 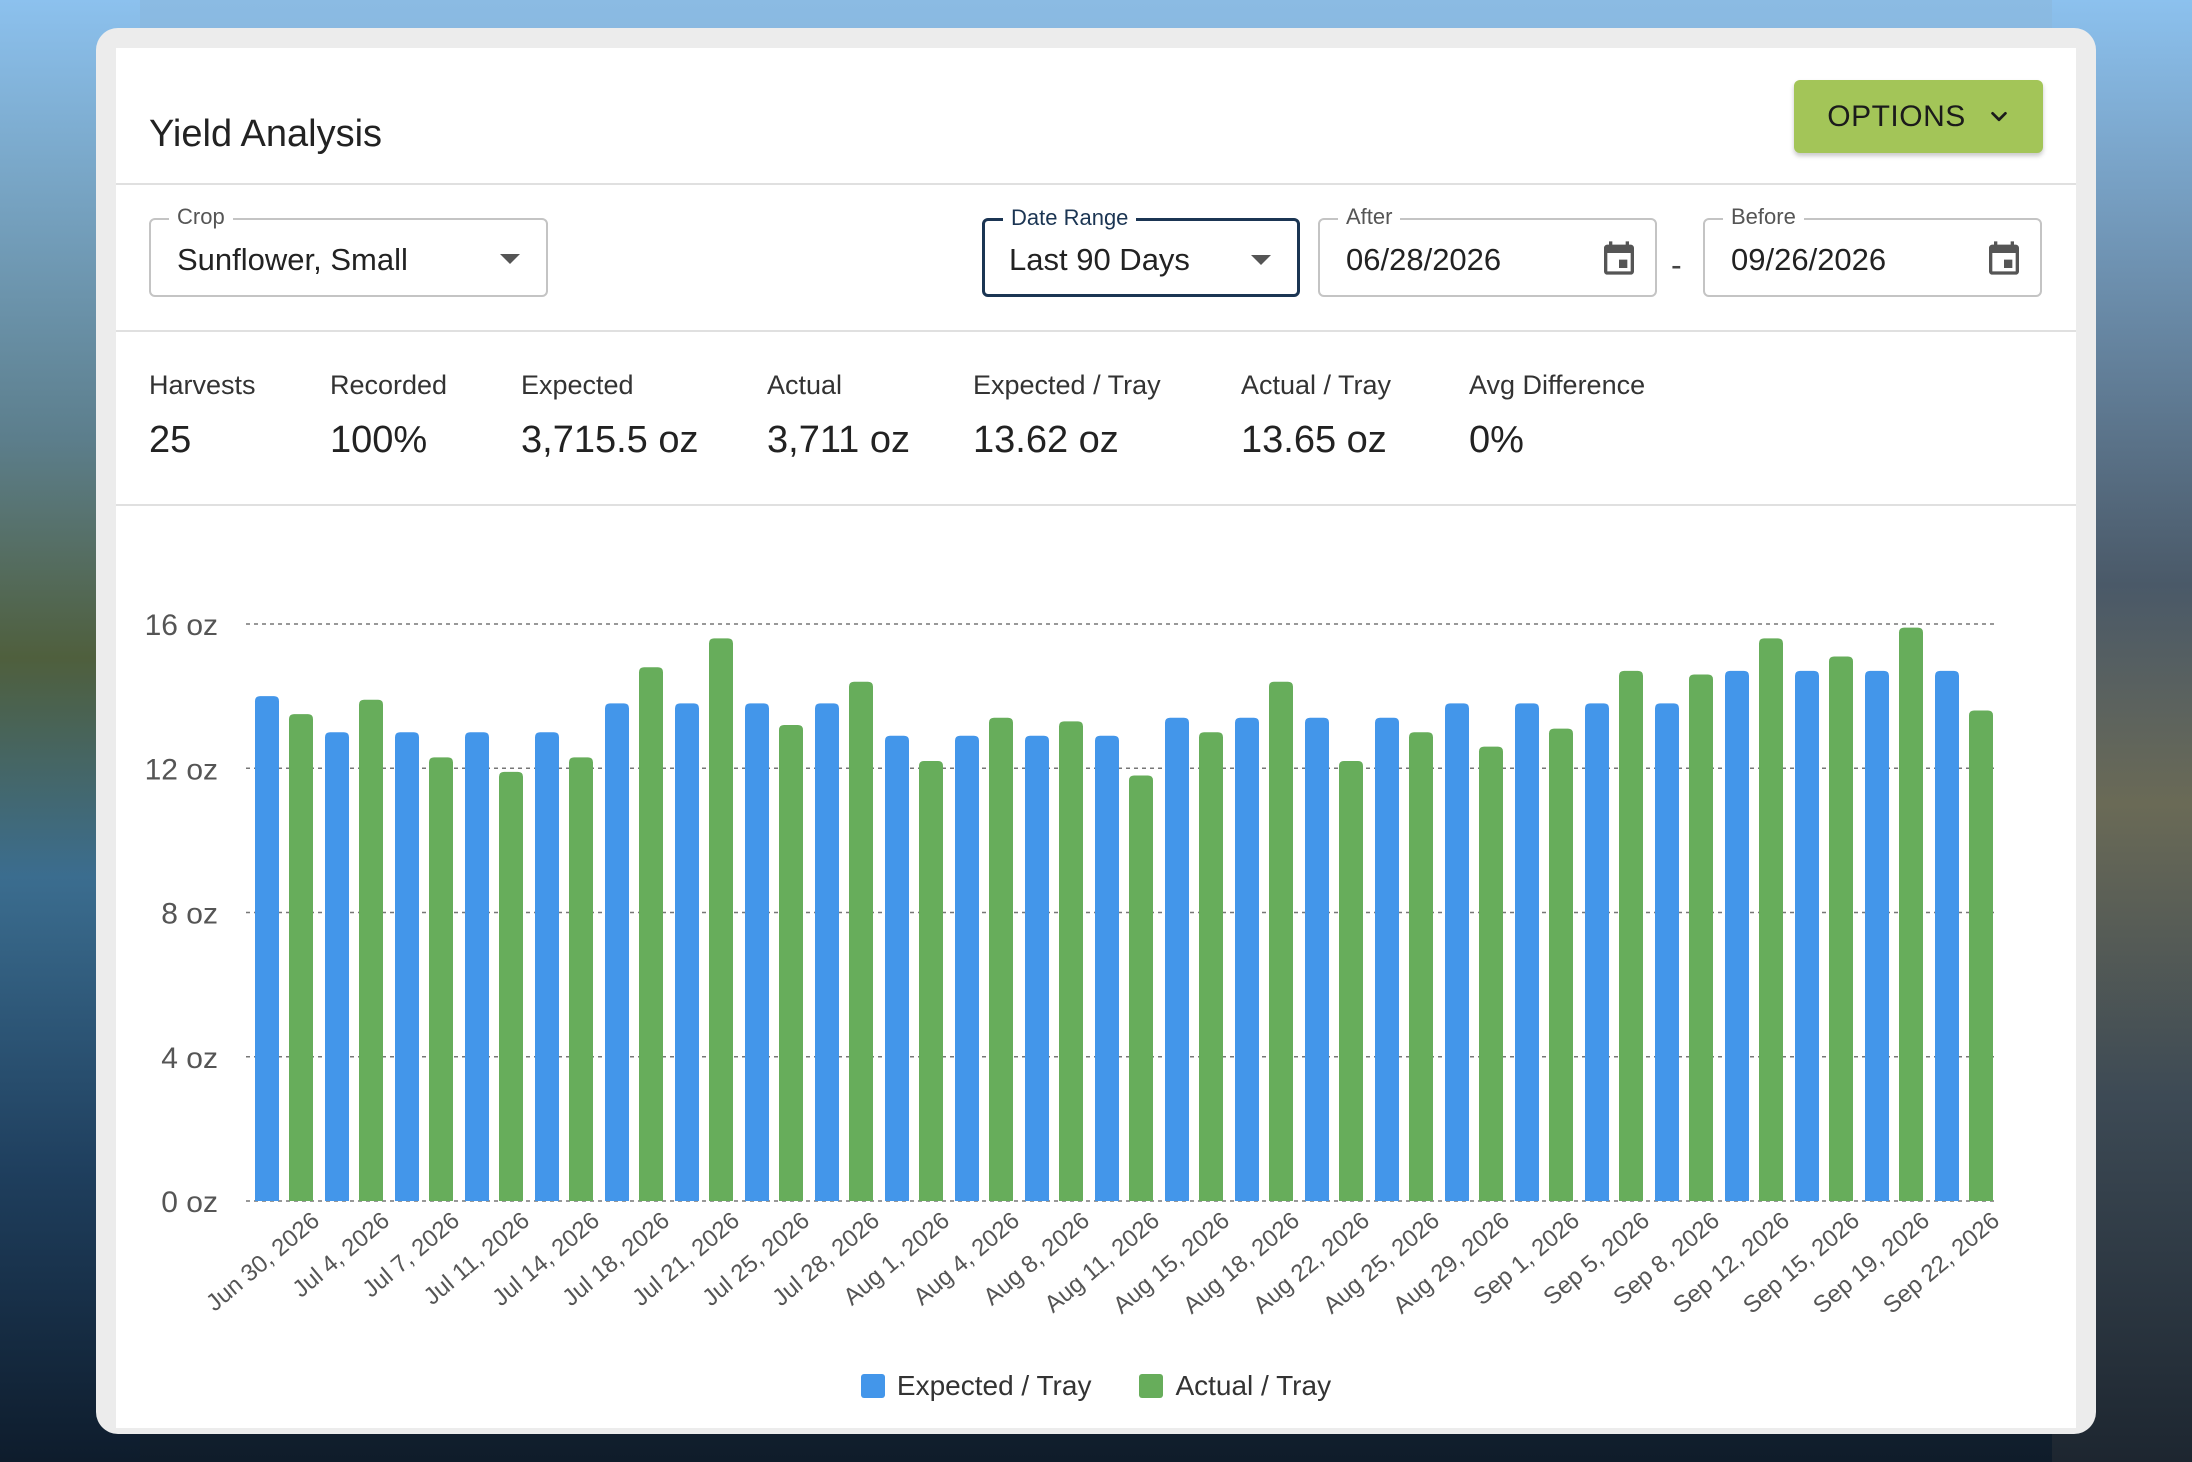 What do you see at coordinates (1314, 440) in the screenshot?
I see `stat-value: 13.65 oz` at bounding box center [1314, 440].